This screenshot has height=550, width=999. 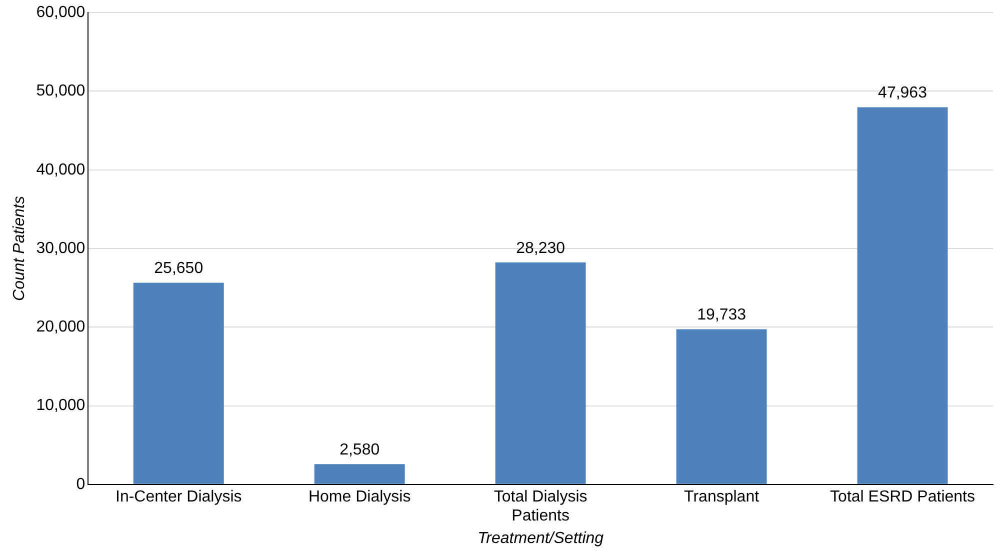 What do you see at coordinates (541, 506) in the screenshot?
I see `x-tick-label: Total Dialysis Patients` at bounding box center [541, 506].